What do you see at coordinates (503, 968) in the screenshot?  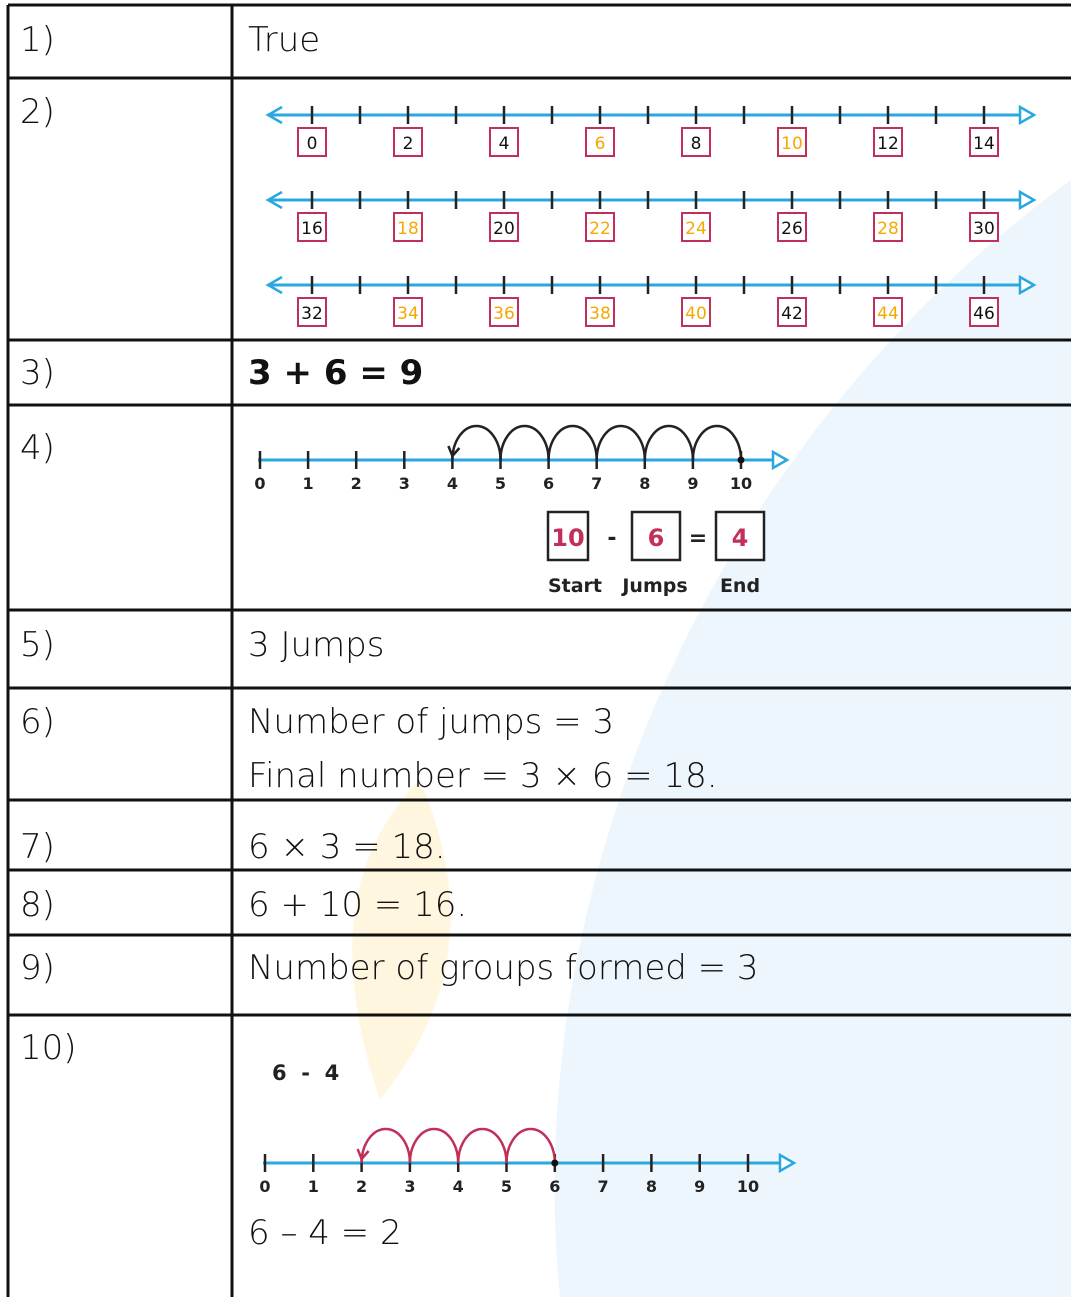 I see `answer: Number of groups formed = 3` at bounding box center [503, 968].